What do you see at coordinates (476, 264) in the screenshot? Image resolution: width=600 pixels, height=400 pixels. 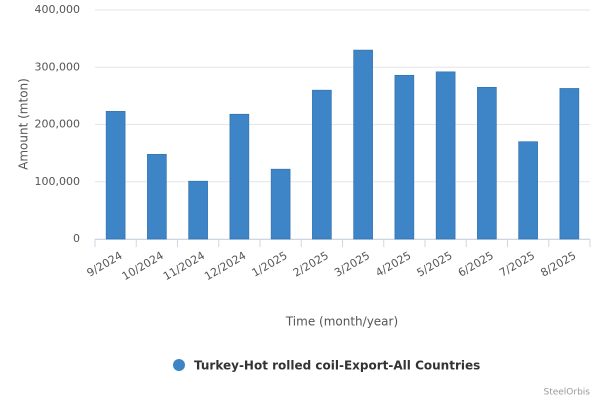 I see `x-tick-label: 6/2025` at bounding box center [476, 264].